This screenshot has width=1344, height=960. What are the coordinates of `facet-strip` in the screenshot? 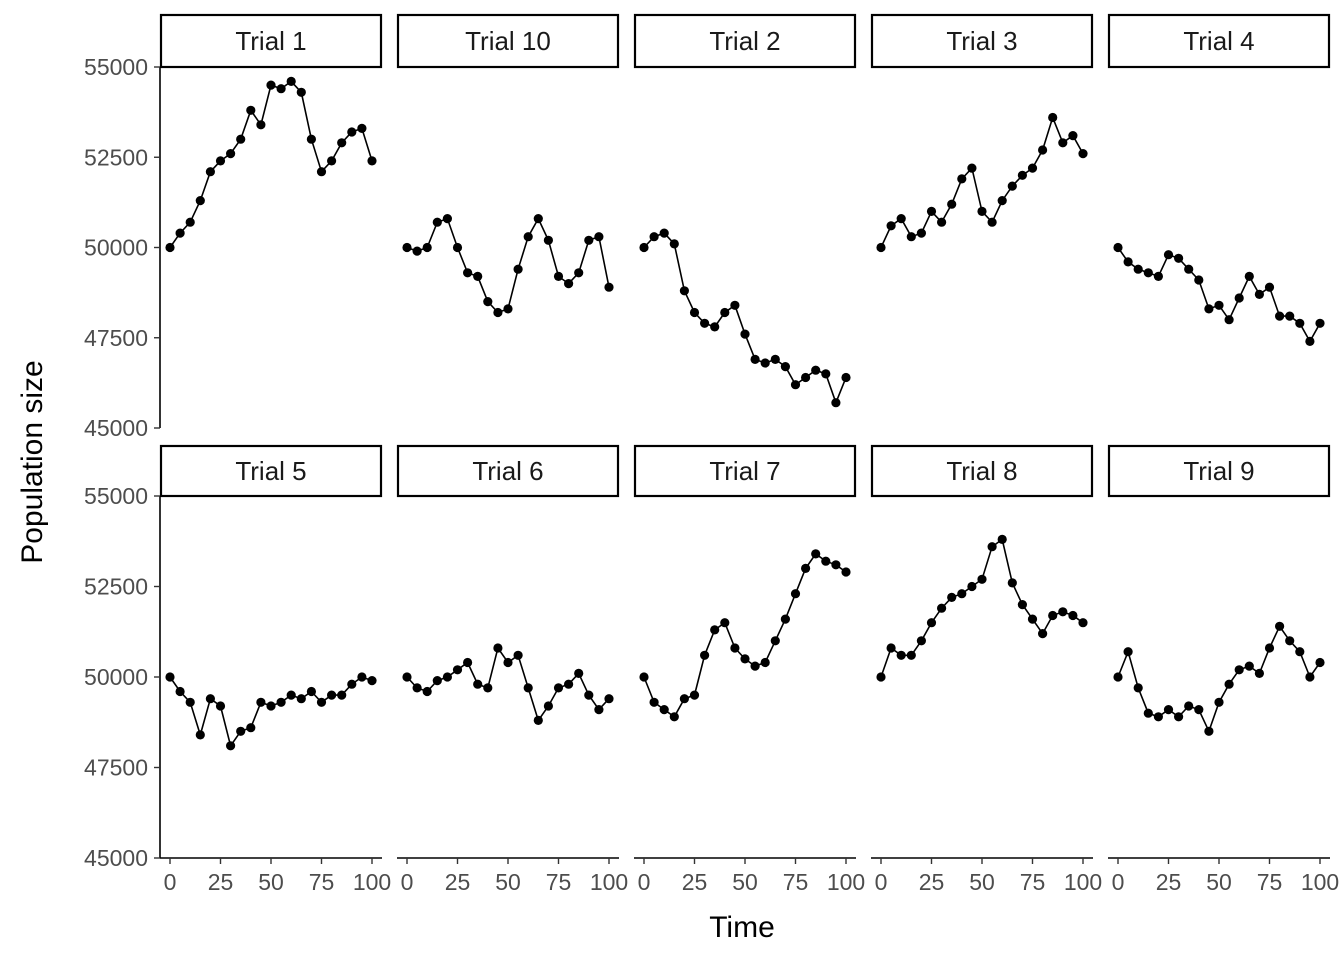 It's located at (745, 41).